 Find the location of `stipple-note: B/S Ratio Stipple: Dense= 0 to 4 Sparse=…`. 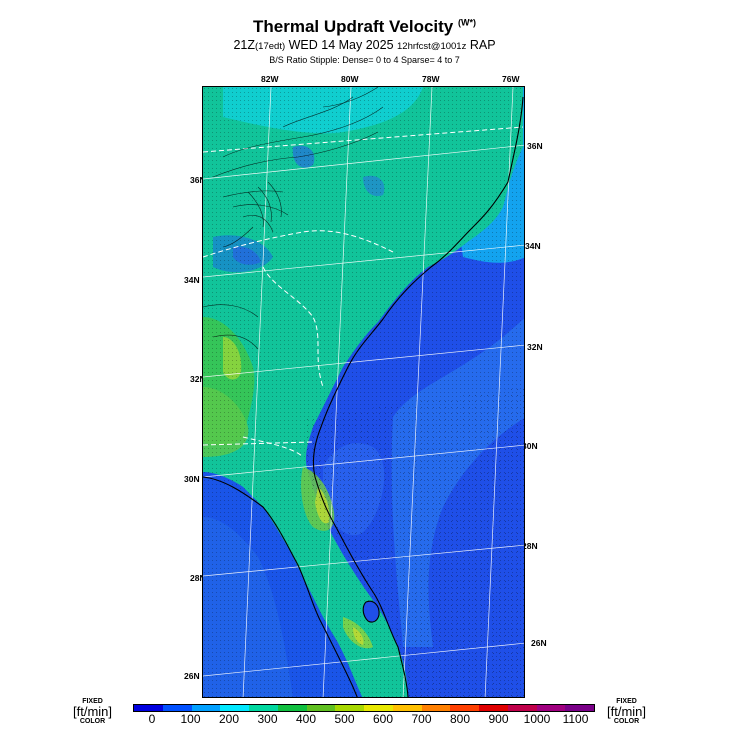

stipple-note: B/S Ratio Stipple: Dense= 0 to 4 Sparse=… is located at coordinates (364, 60).